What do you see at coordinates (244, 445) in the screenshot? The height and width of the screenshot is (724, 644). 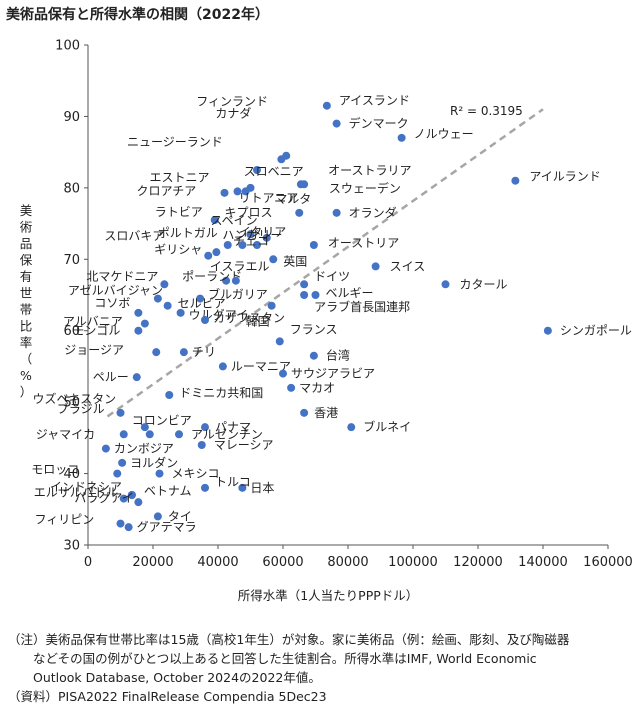 I see `data-point-label: マレーシア` at bounding box center [244, 445].